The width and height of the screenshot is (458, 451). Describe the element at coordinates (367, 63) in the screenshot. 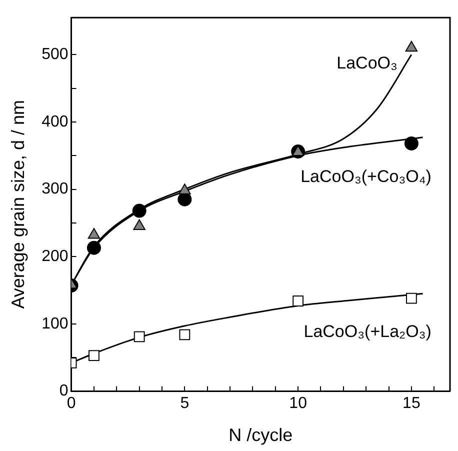

I see `series-label: LaCoO₃` at that location.